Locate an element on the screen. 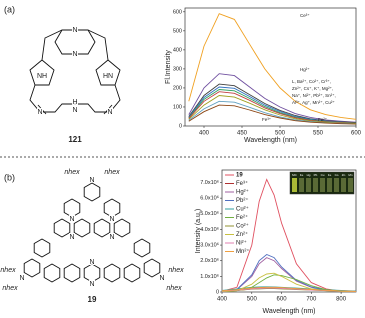 This screenshot has height=318, width=365. plot-frame is located at coordinates (289, 231).